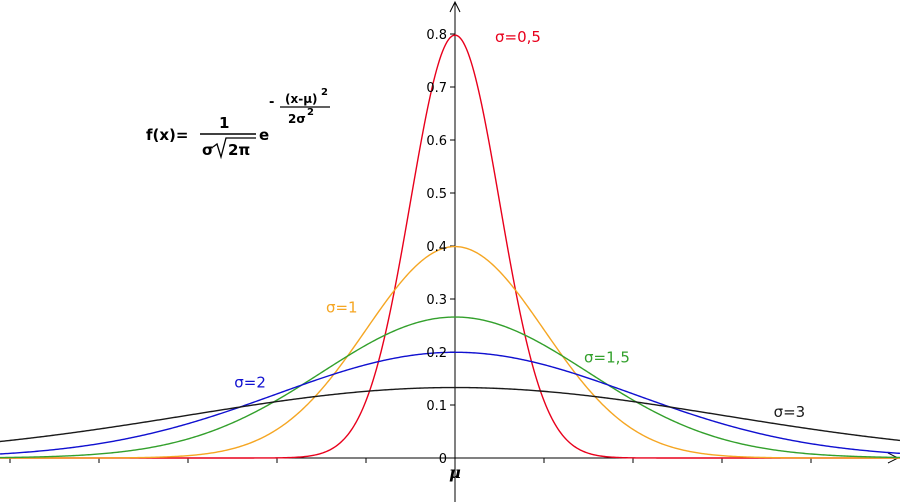  What do you see at coordinates (436, 194) in the screenshot?
I see `y-tick-label: 0.5` at bounding box center [436, 194].